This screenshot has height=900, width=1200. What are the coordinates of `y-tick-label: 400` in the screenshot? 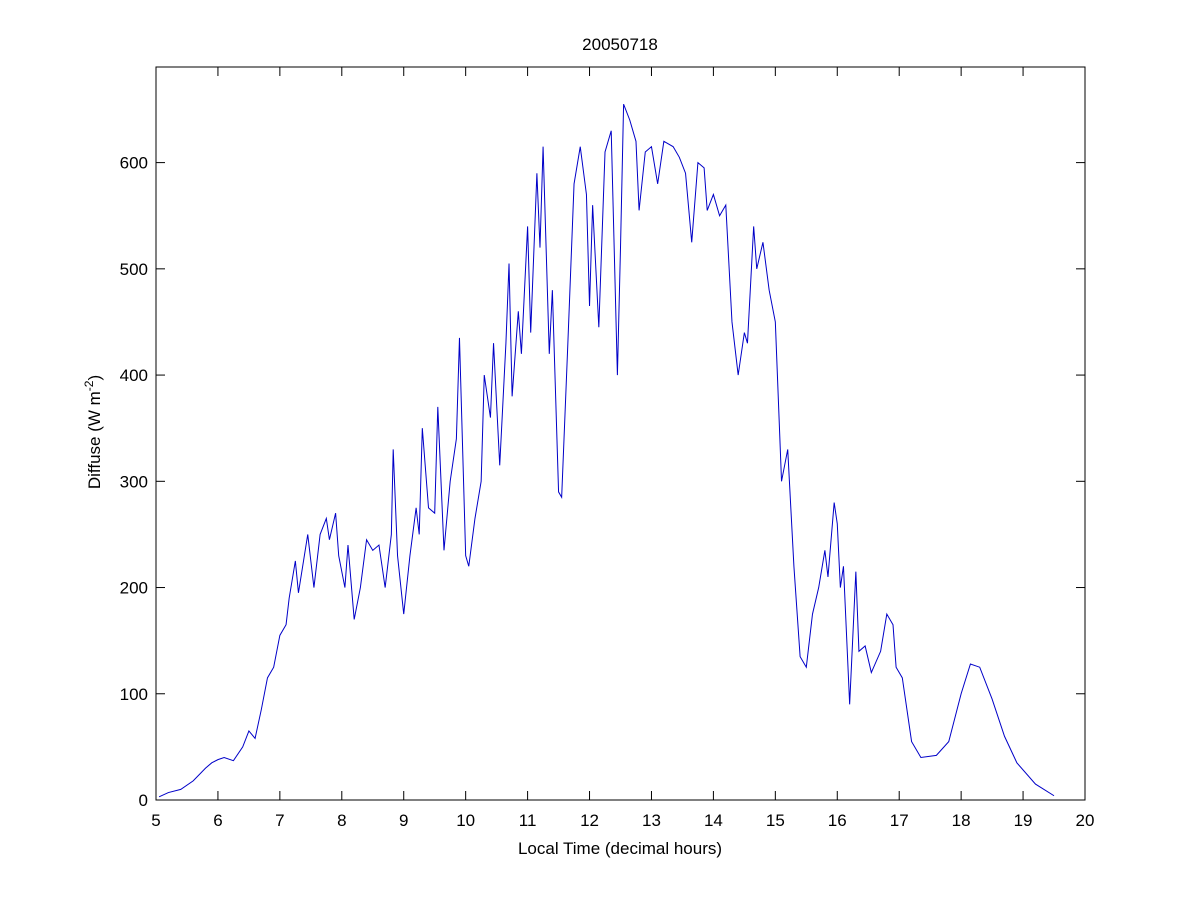 It's located at (134, 375).